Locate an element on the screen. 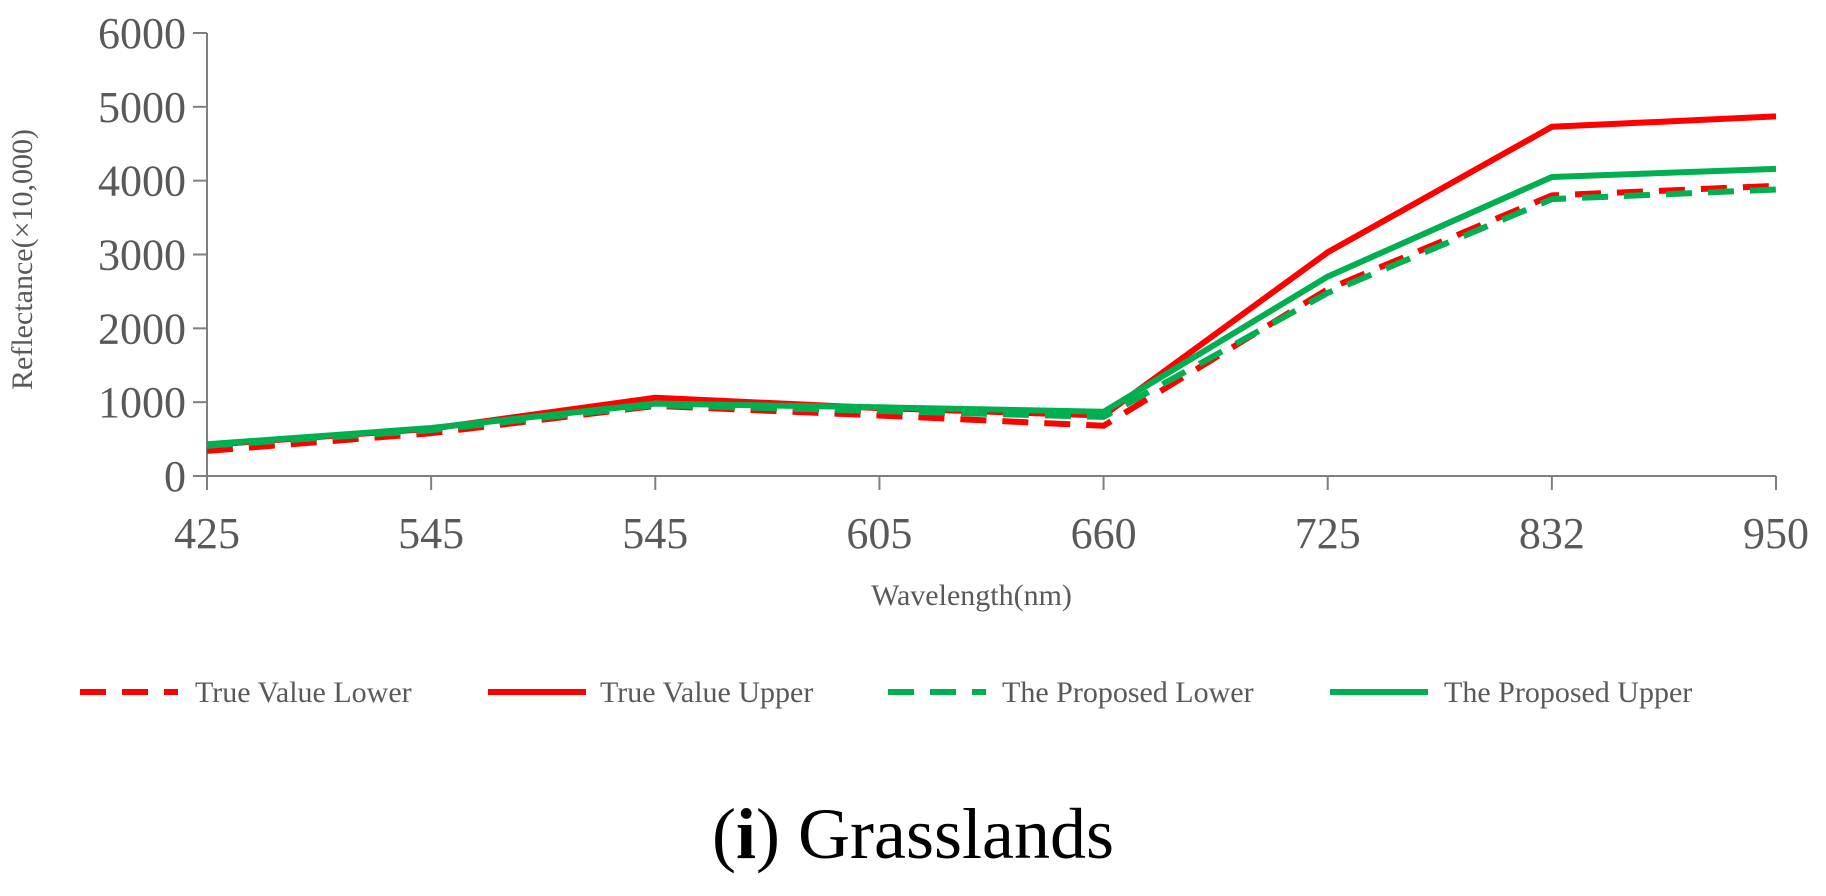 The image size is (1826, 896). y-tick-label: 0 is located at coordinates (175, 476).